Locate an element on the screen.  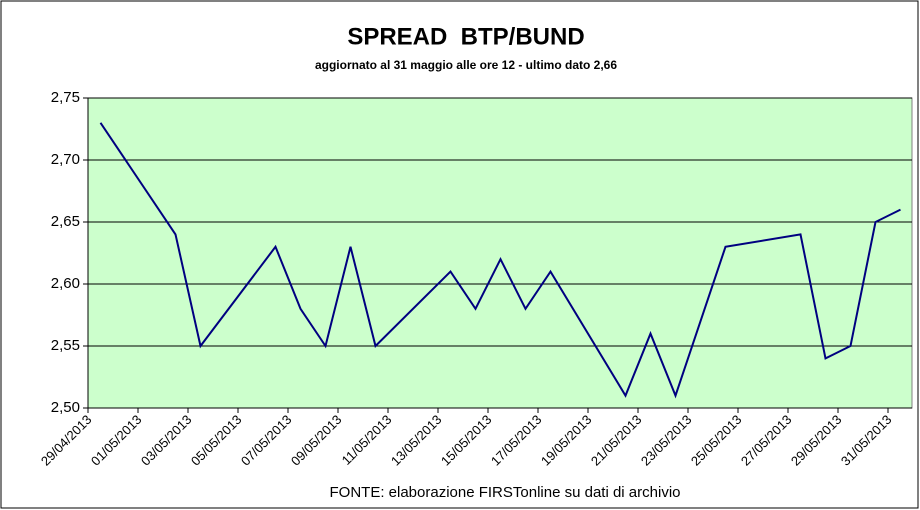
y-tick-label: 2,75 is located at coordinates (65, 97).